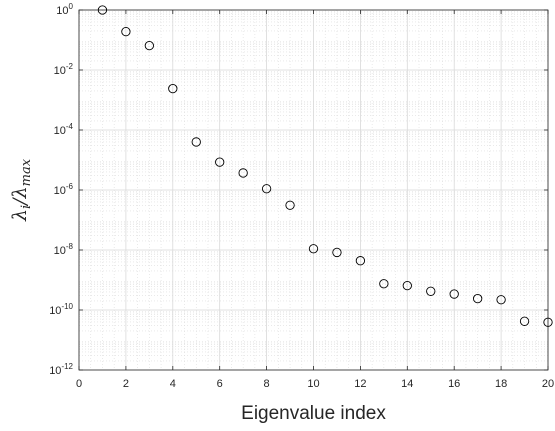 Image resolution: width=555 pixels, height=431 pixels. Describe the element at coordinates (79, 384) in the screenshot. I see `x-tick-label: 0` at that location.